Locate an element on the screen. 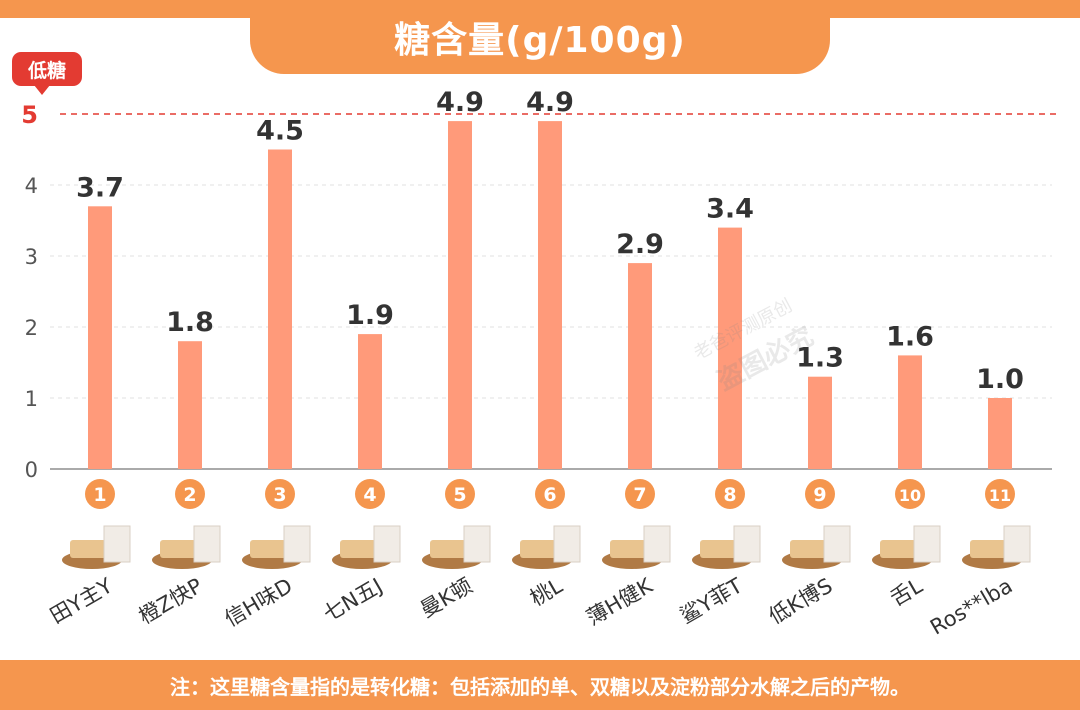  rank-number: 3 is located at coordinates (279, 495).